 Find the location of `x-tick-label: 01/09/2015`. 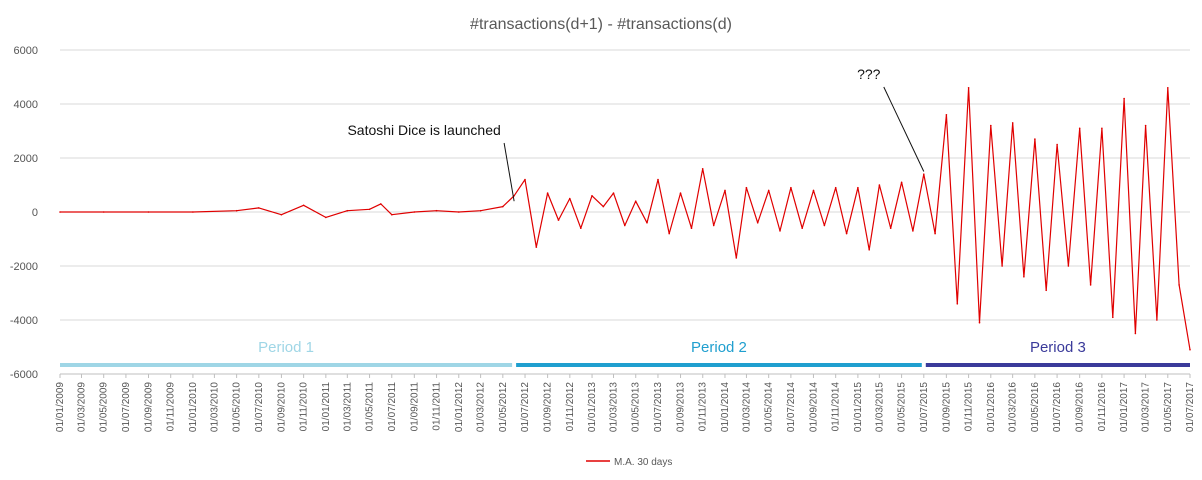

x-tick-label: 01/09/2015 is located at coordinates (946, 407).